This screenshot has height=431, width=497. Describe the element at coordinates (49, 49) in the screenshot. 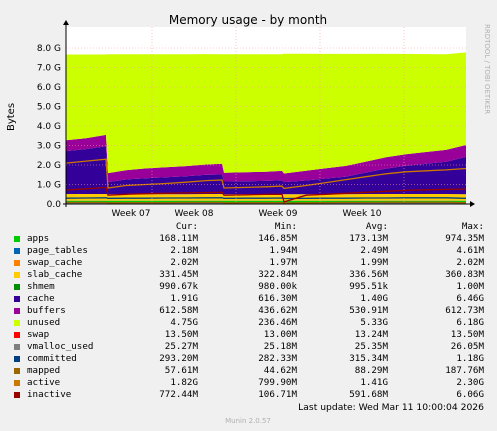

I see `y-tick-label: 8.0 G` at that location.